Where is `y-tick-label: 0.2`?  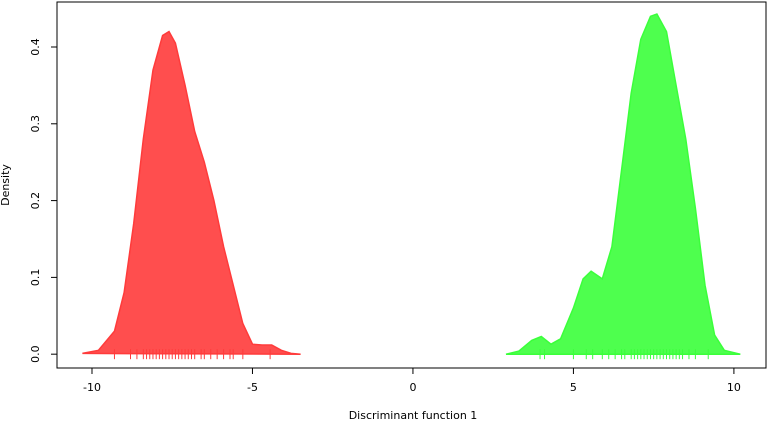 y-tick-label: 0.2 is located at coordinates (35, 201).